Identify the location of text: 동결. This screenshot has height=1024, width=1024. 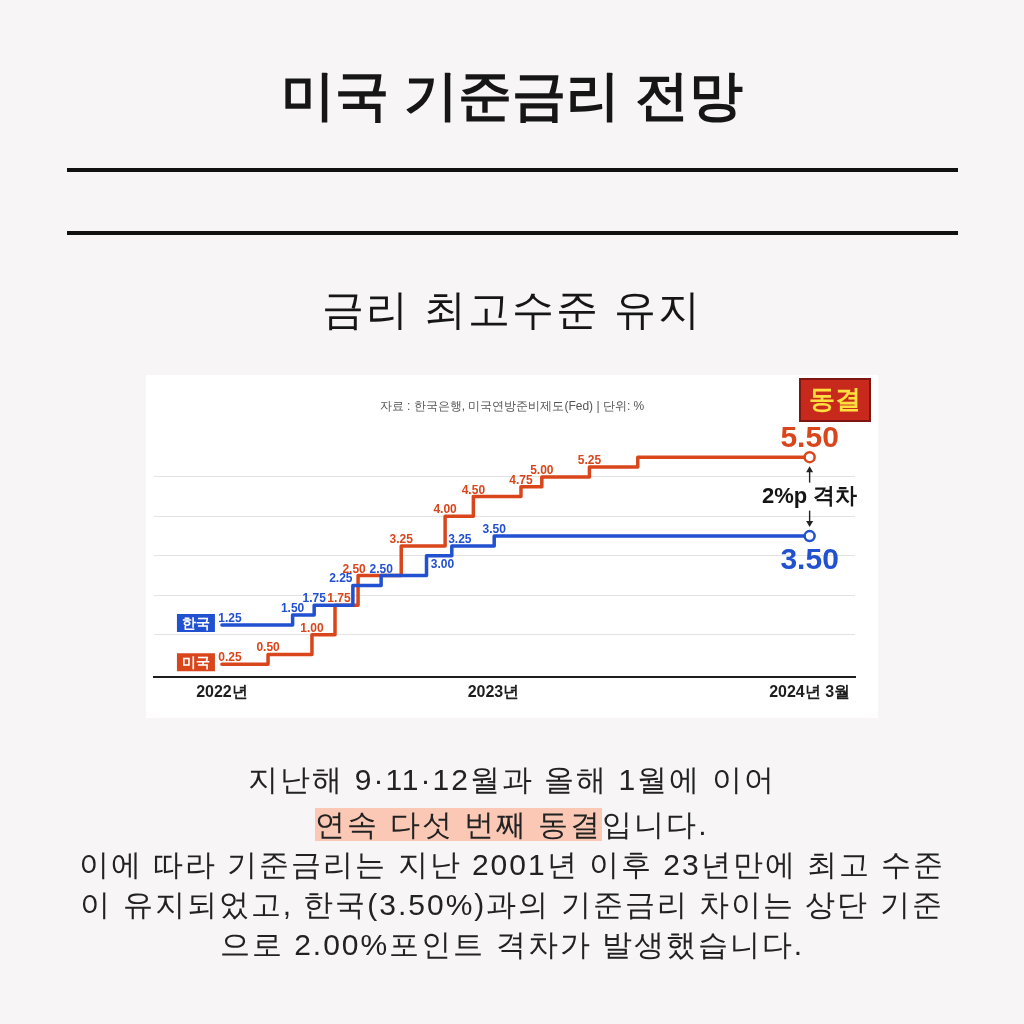
(835, 399).